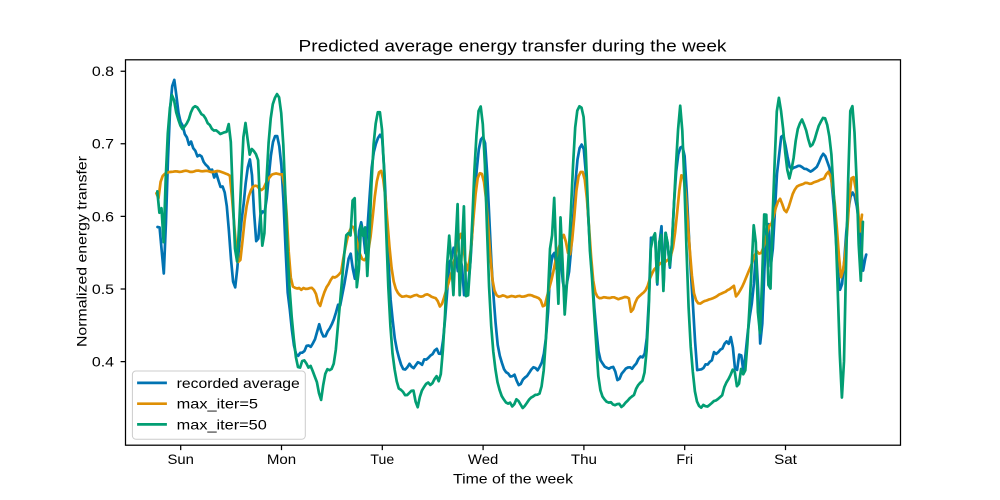 The width and height of the screenshot is (1000, 500). What do you see at coordinates (281, 459) in the screenshot?
I see `svg-text: Mon` at bounding box center [281, 459].